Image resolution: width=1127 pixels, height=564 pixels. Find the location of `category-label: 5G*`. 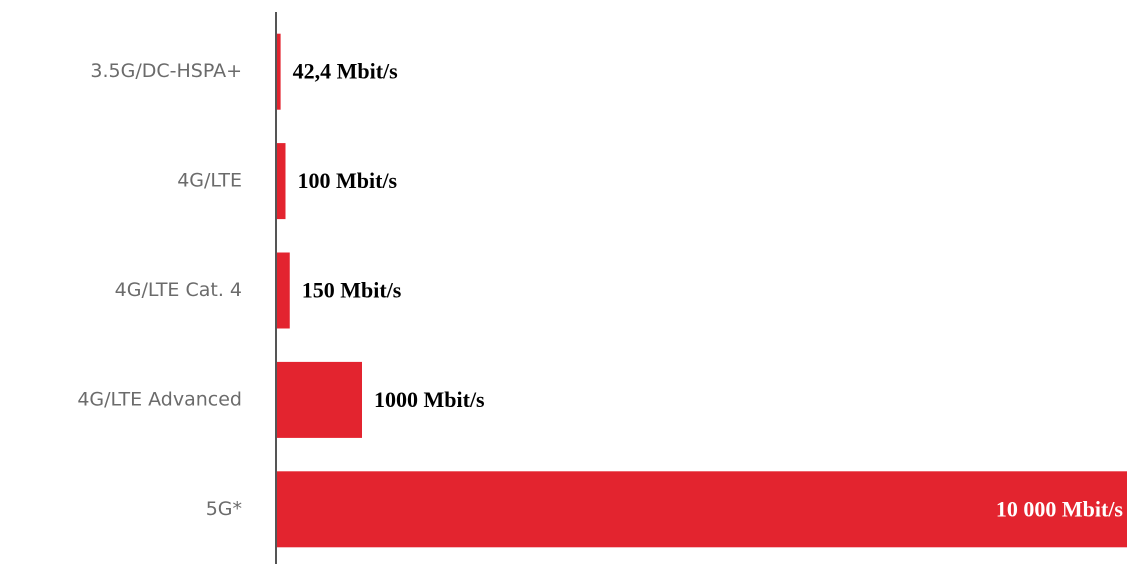

category-label: 5G* is located at coordinates (224, 509).